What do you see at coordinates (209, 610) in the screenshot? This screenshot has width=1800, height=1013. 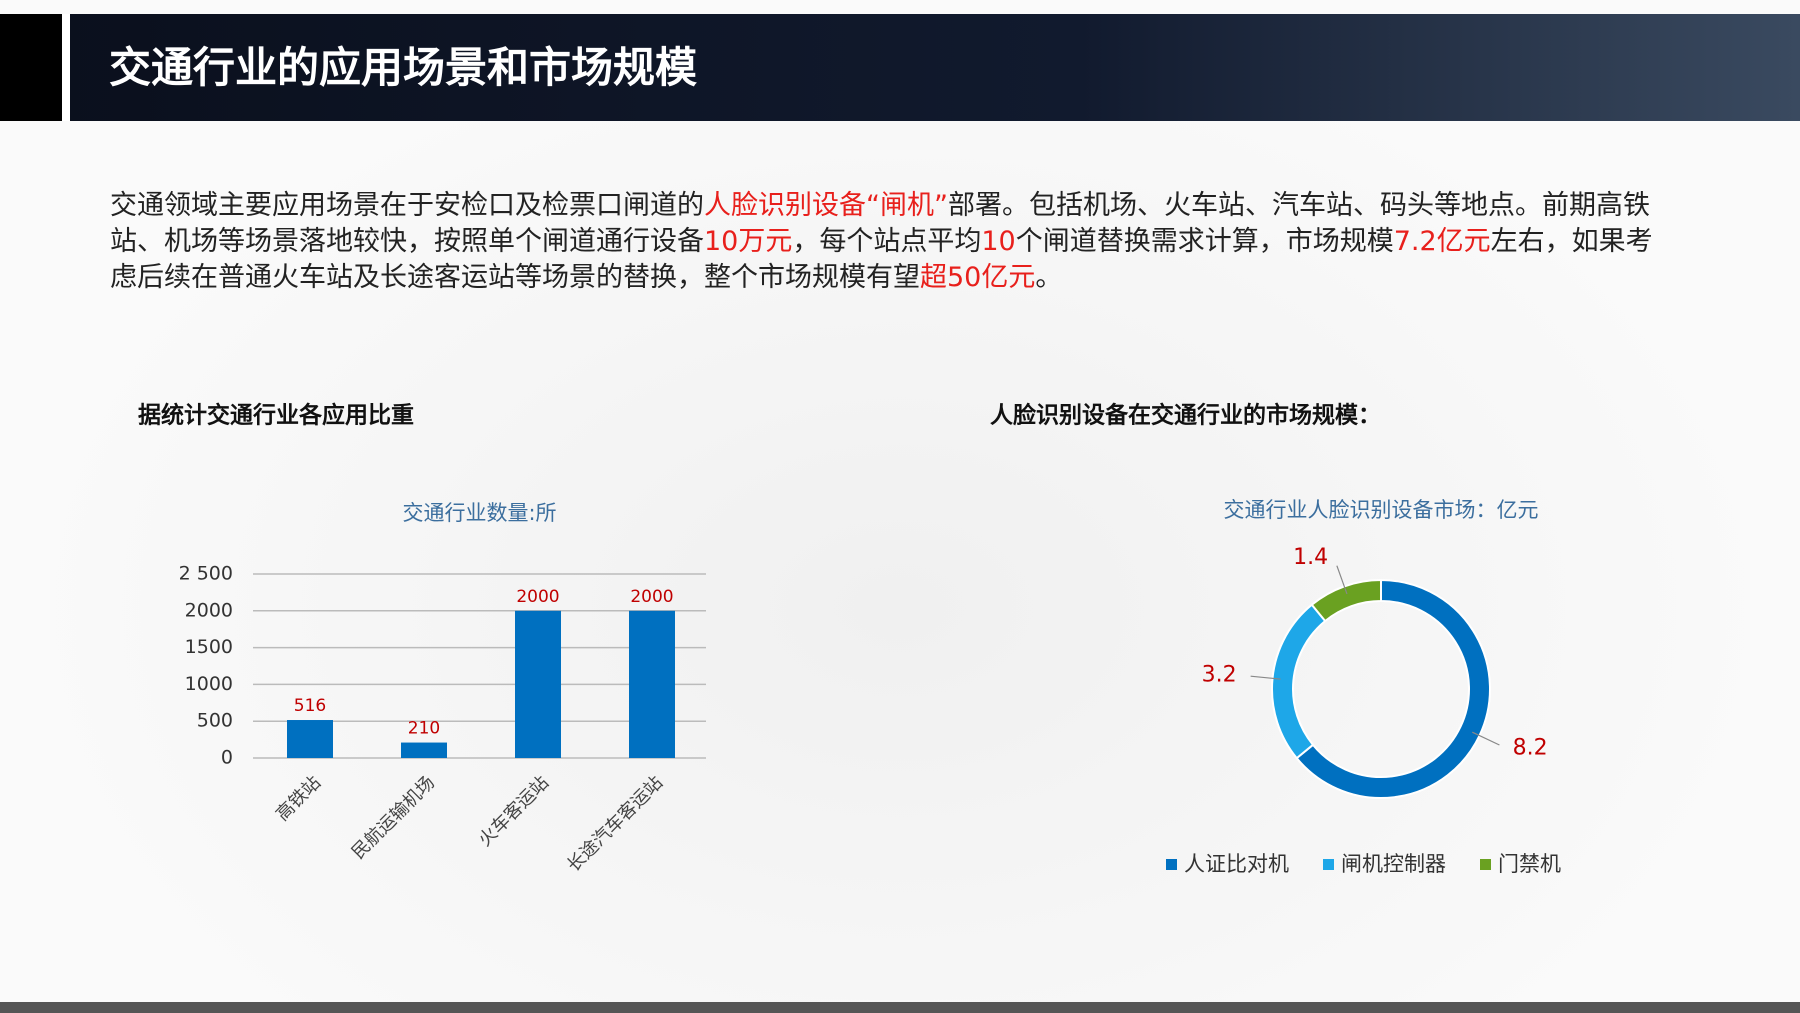 I see `y-tick-label: 2000` at bounding box center [209, 610].